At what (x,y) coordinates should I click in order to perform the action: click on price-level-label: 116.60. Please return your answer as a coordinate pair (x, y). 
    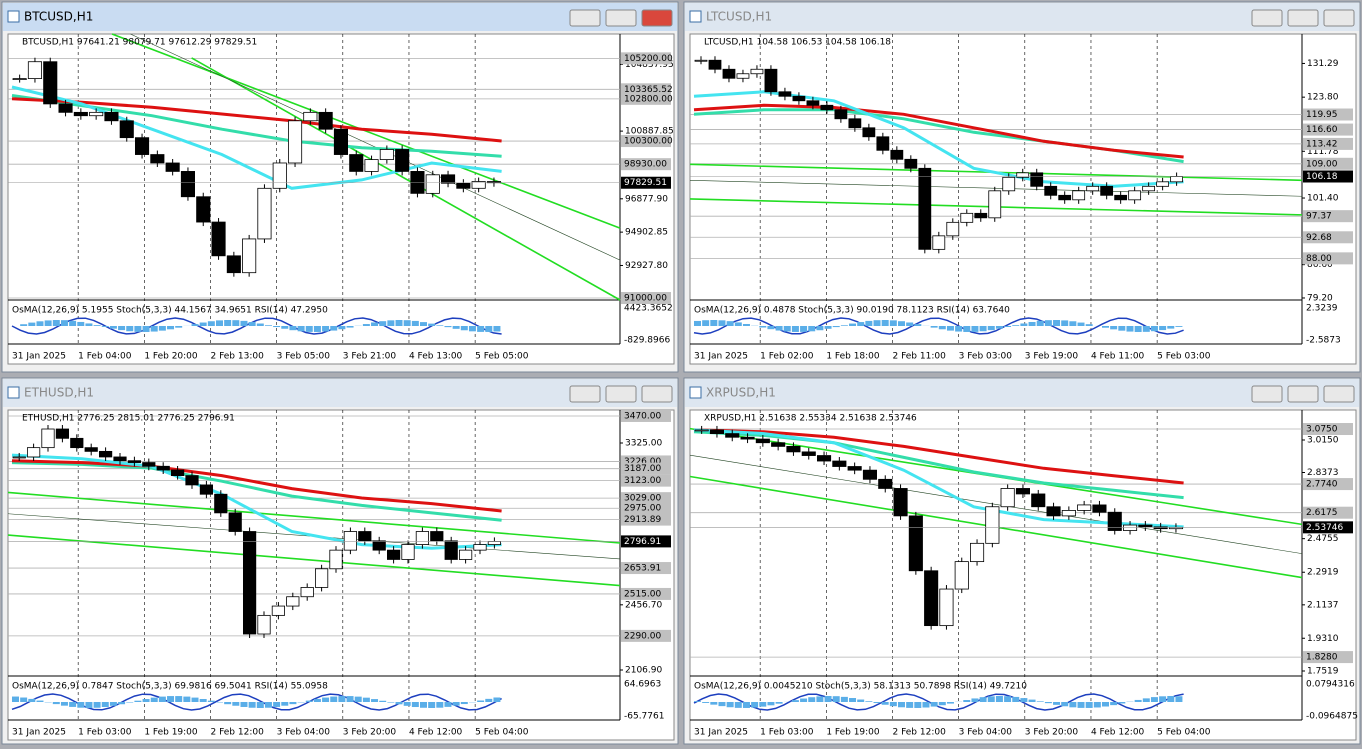
    Looking at the image, I should click on (1322, 130).